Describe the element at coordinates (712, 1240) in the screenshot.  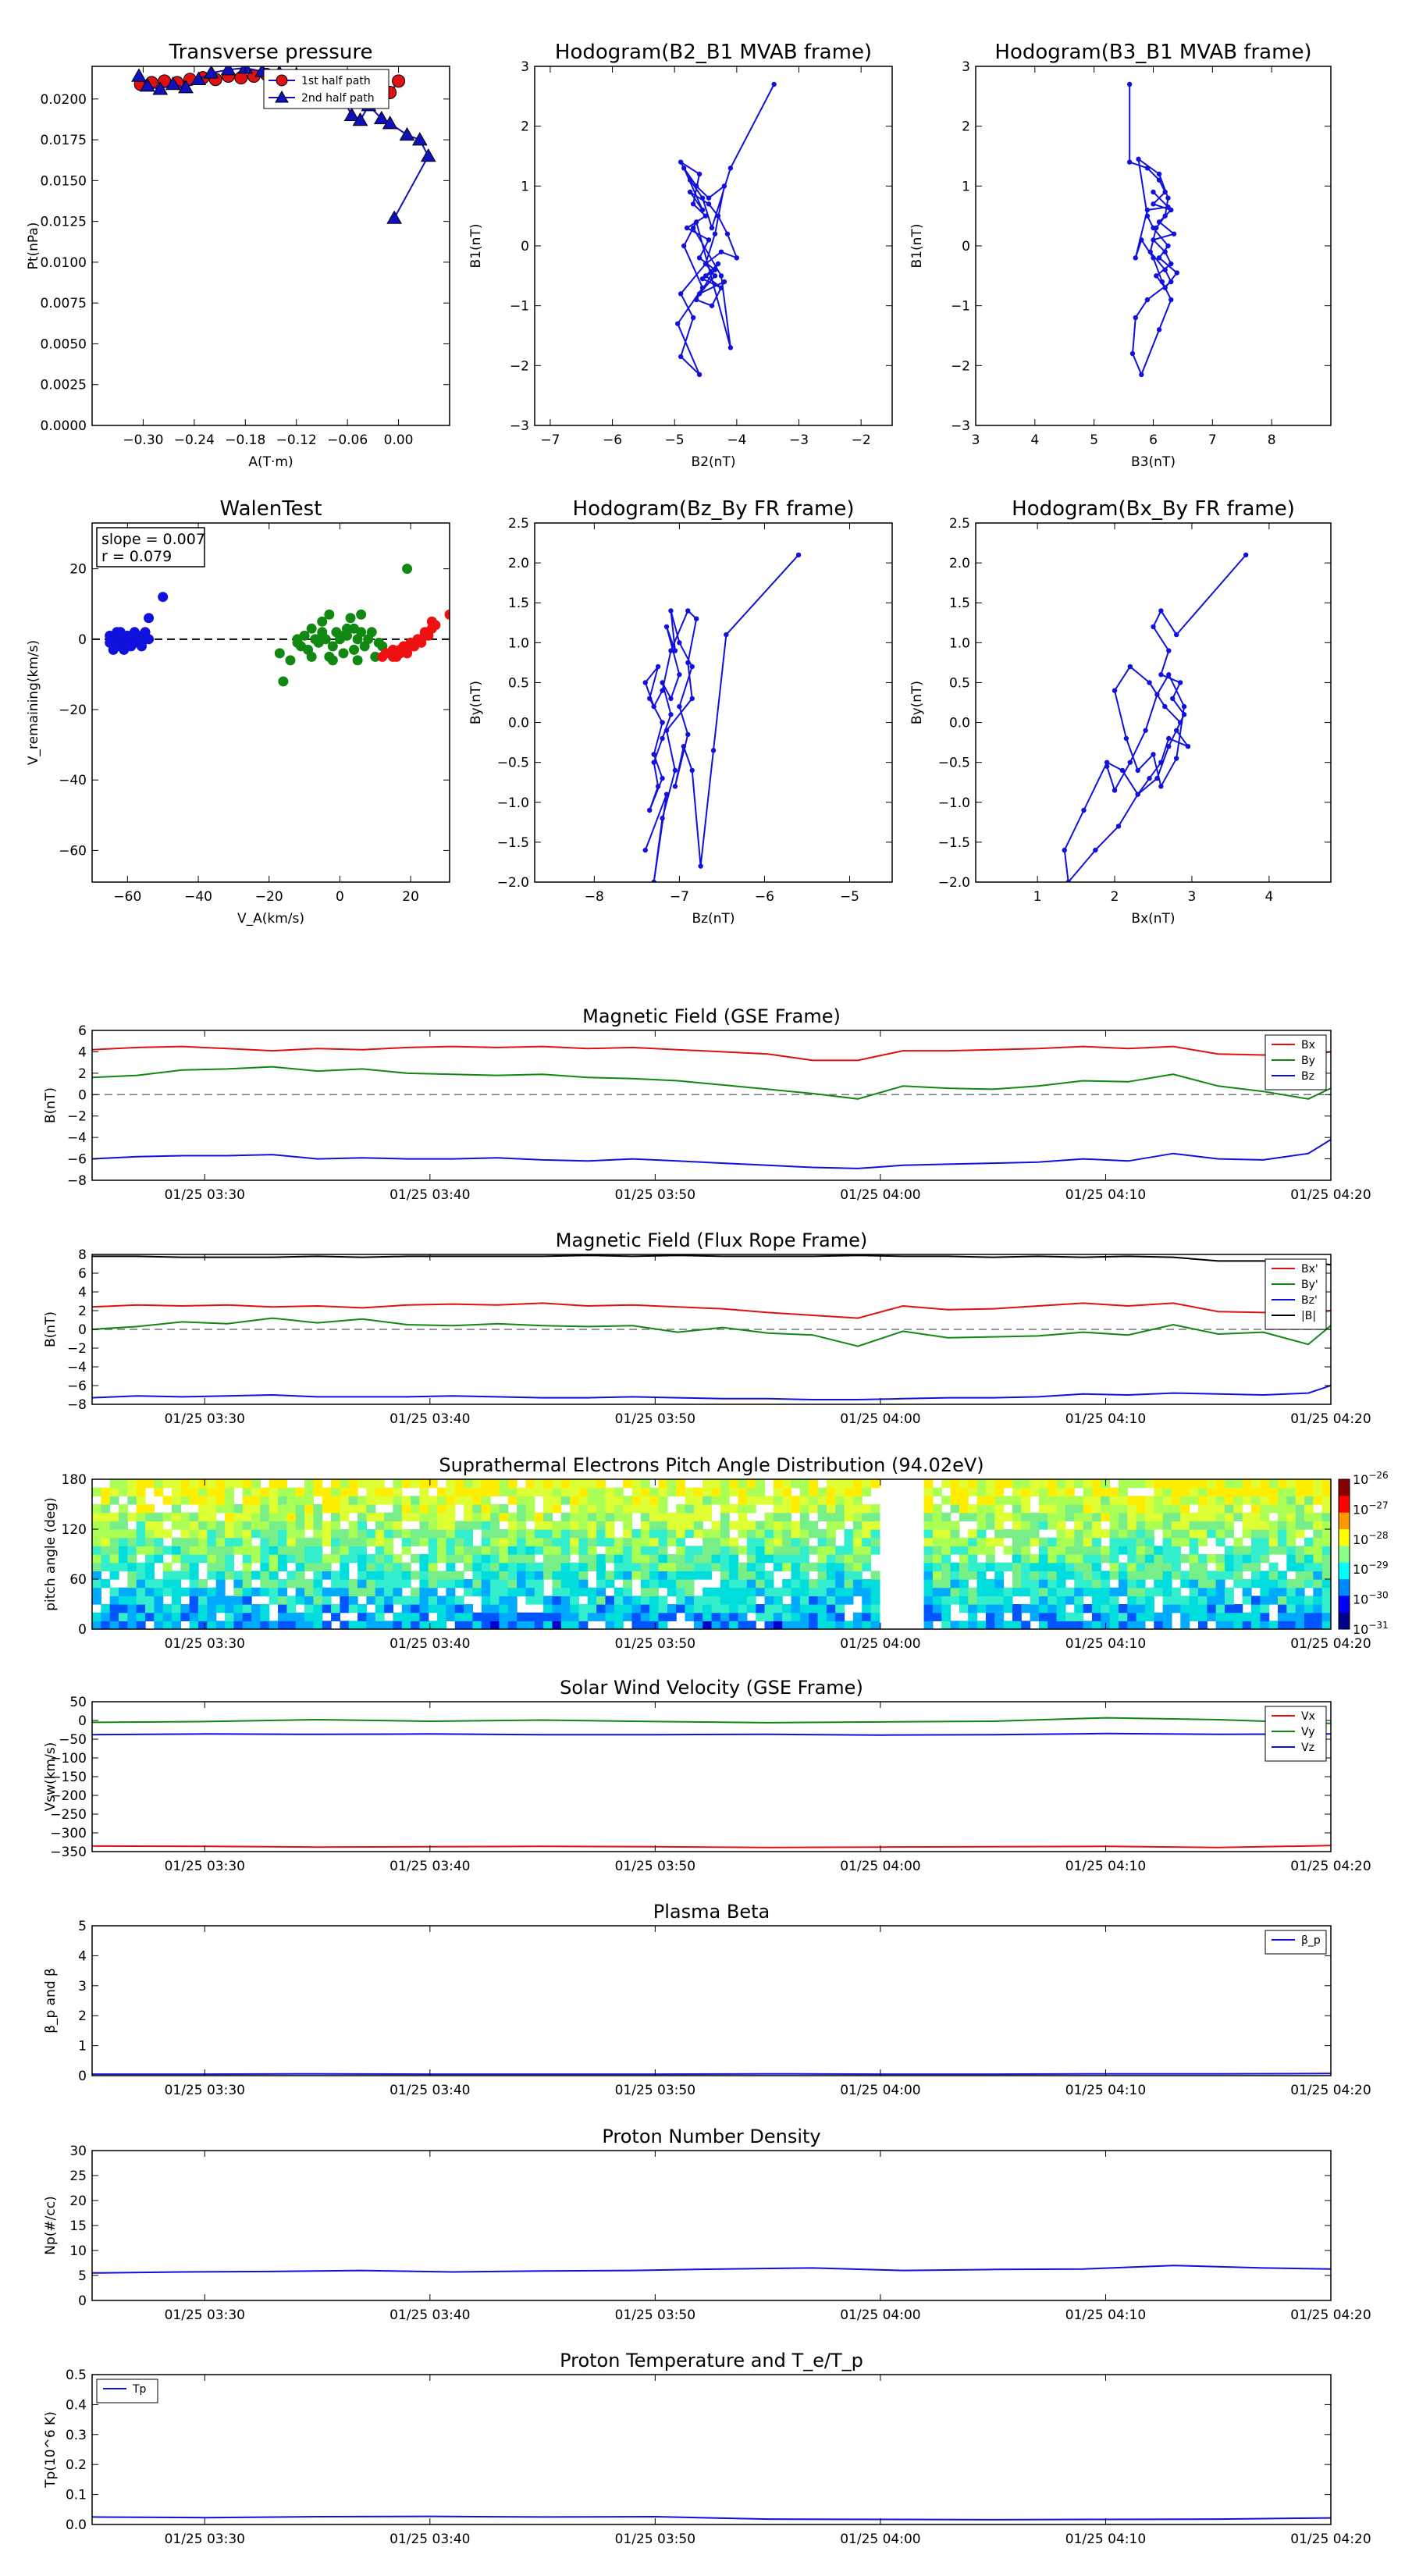
I see `chart-title: Magnetic Field (Flux Rope Frame)` at that location.